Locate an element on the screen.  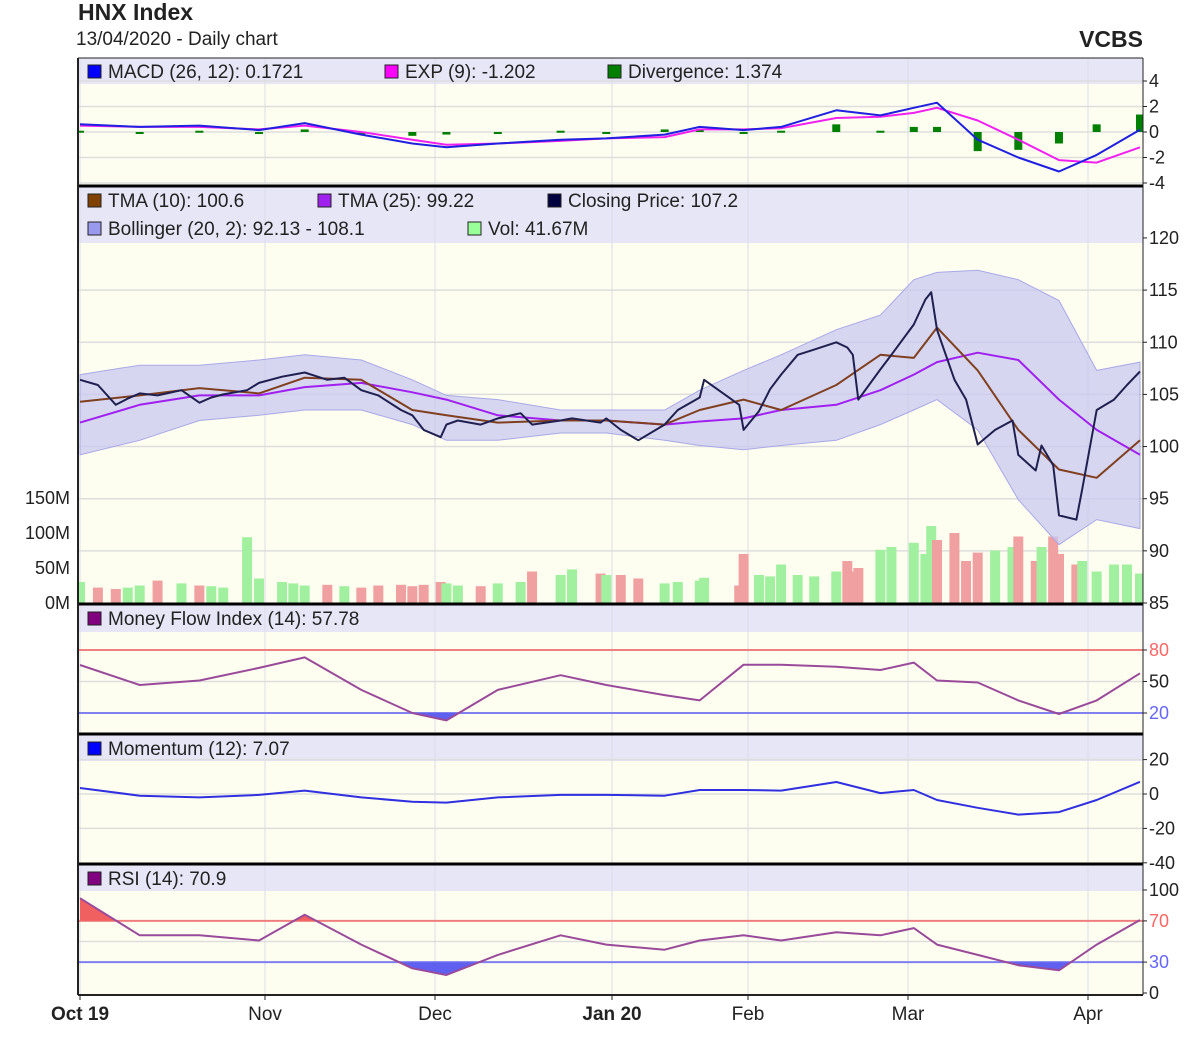
price-tick-label: 90 is located at coordinates (1159, 551).